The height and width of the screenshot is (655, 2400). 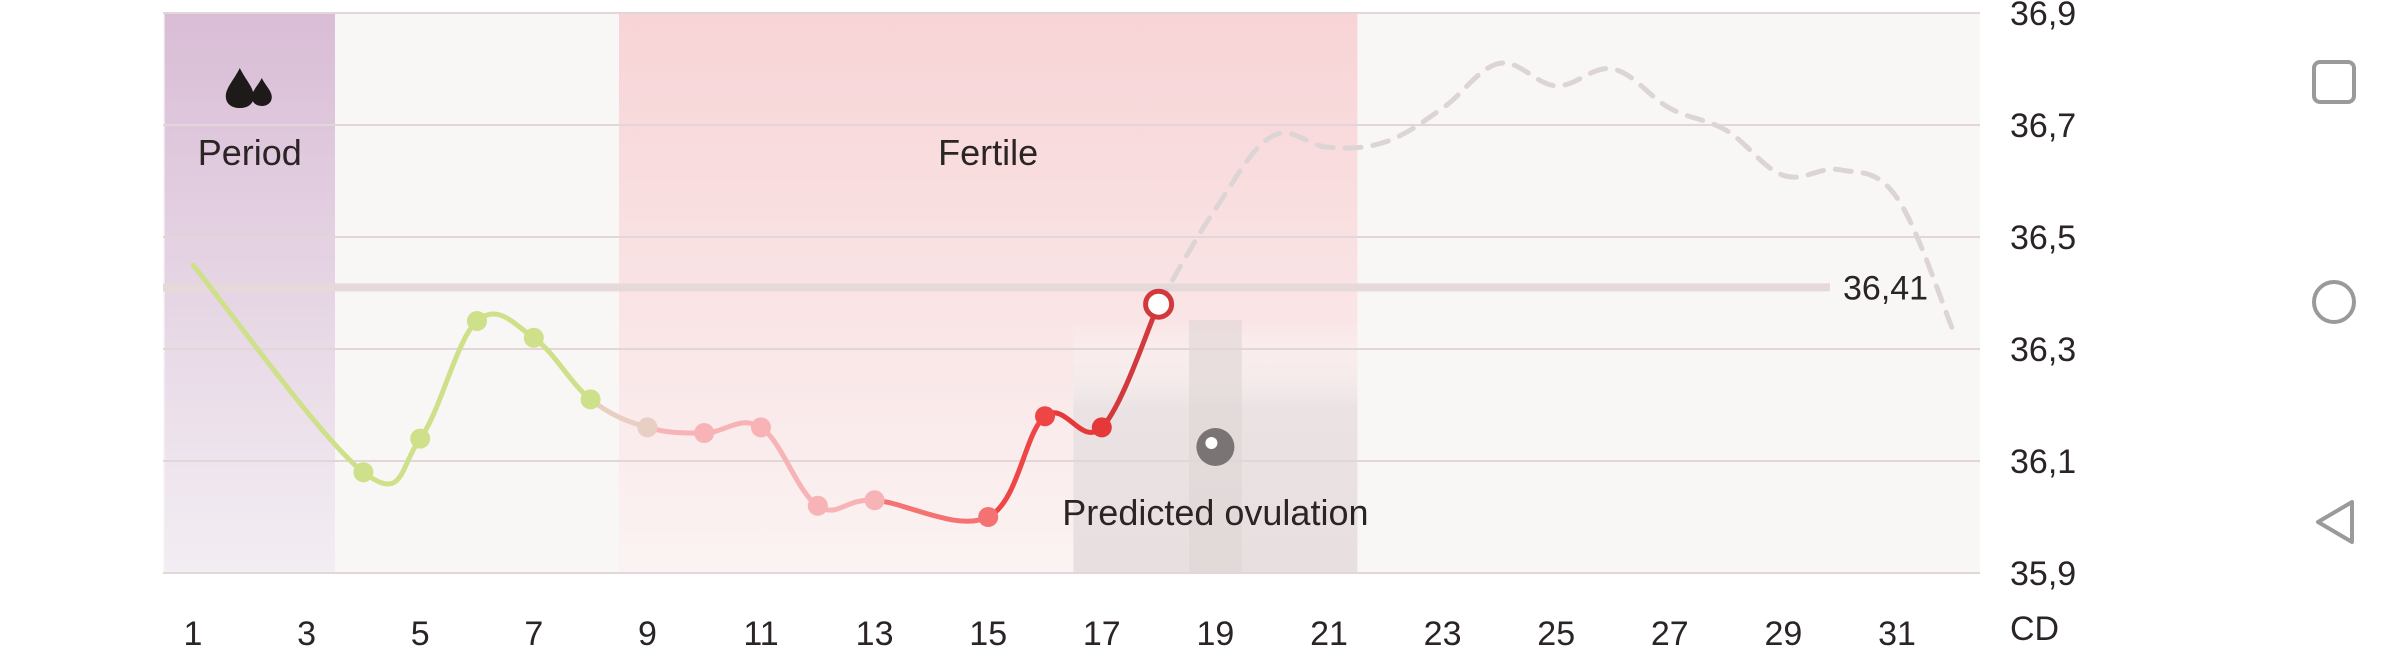 I want to click on y-axis: 35,9 36,1 36,3 36,5 36,7 36,9, so click(x=2043, y=296).